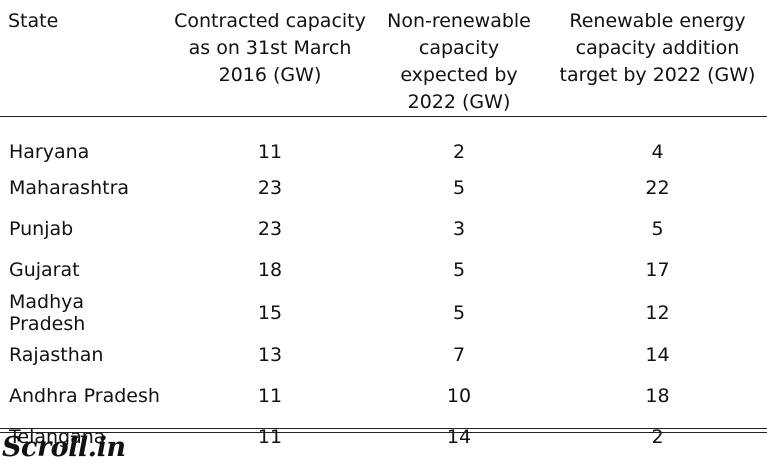 The image size is (767, 464). What do you see at coordinates (49, 152) in the screenshot?
I see `state-cell: Haryana` at bounding box center [49, 152].